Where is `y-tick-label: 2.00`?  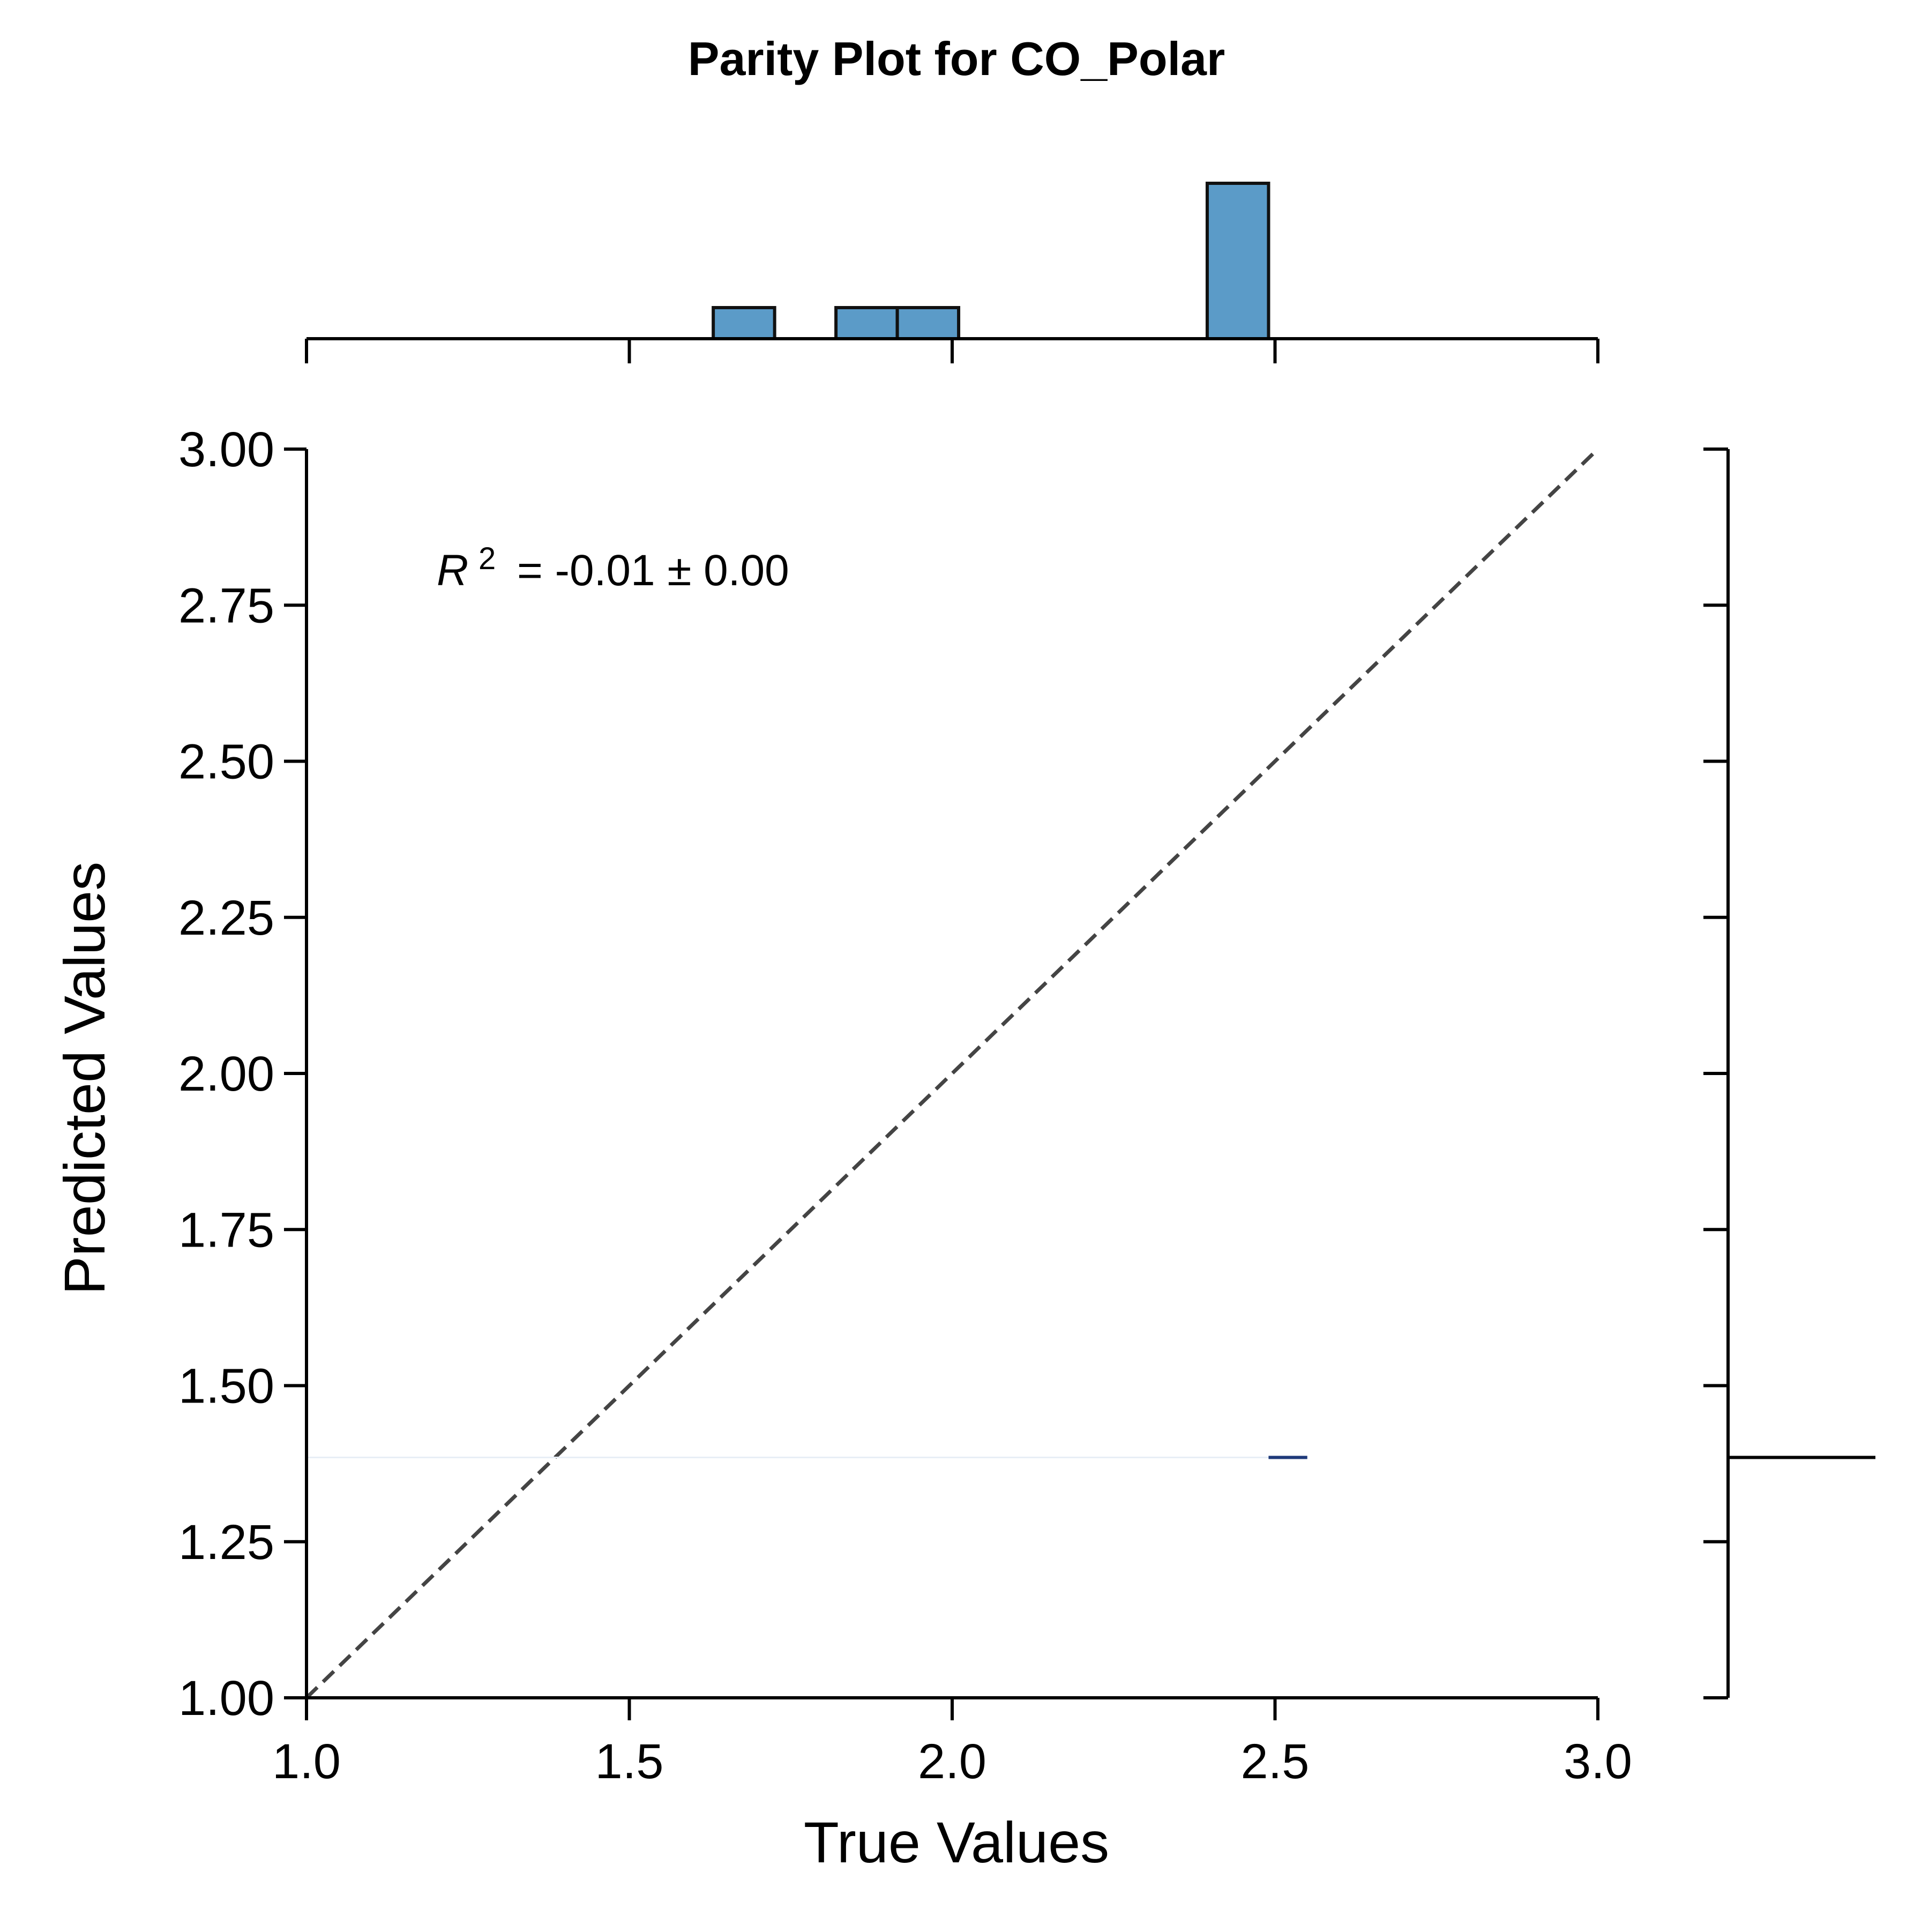 y-tick-label: 2.00 is located at coordinates (226, 1074).